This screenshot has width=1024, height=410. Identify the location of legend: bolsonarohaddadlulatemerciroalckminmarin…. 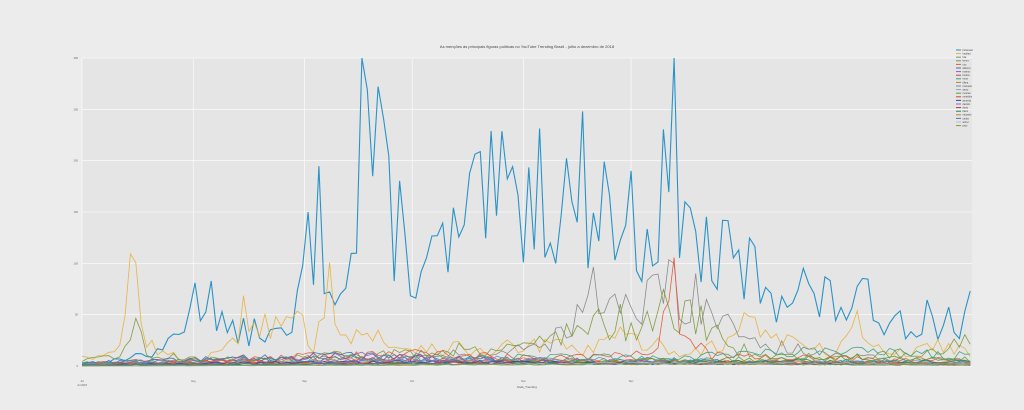
(965, 88).